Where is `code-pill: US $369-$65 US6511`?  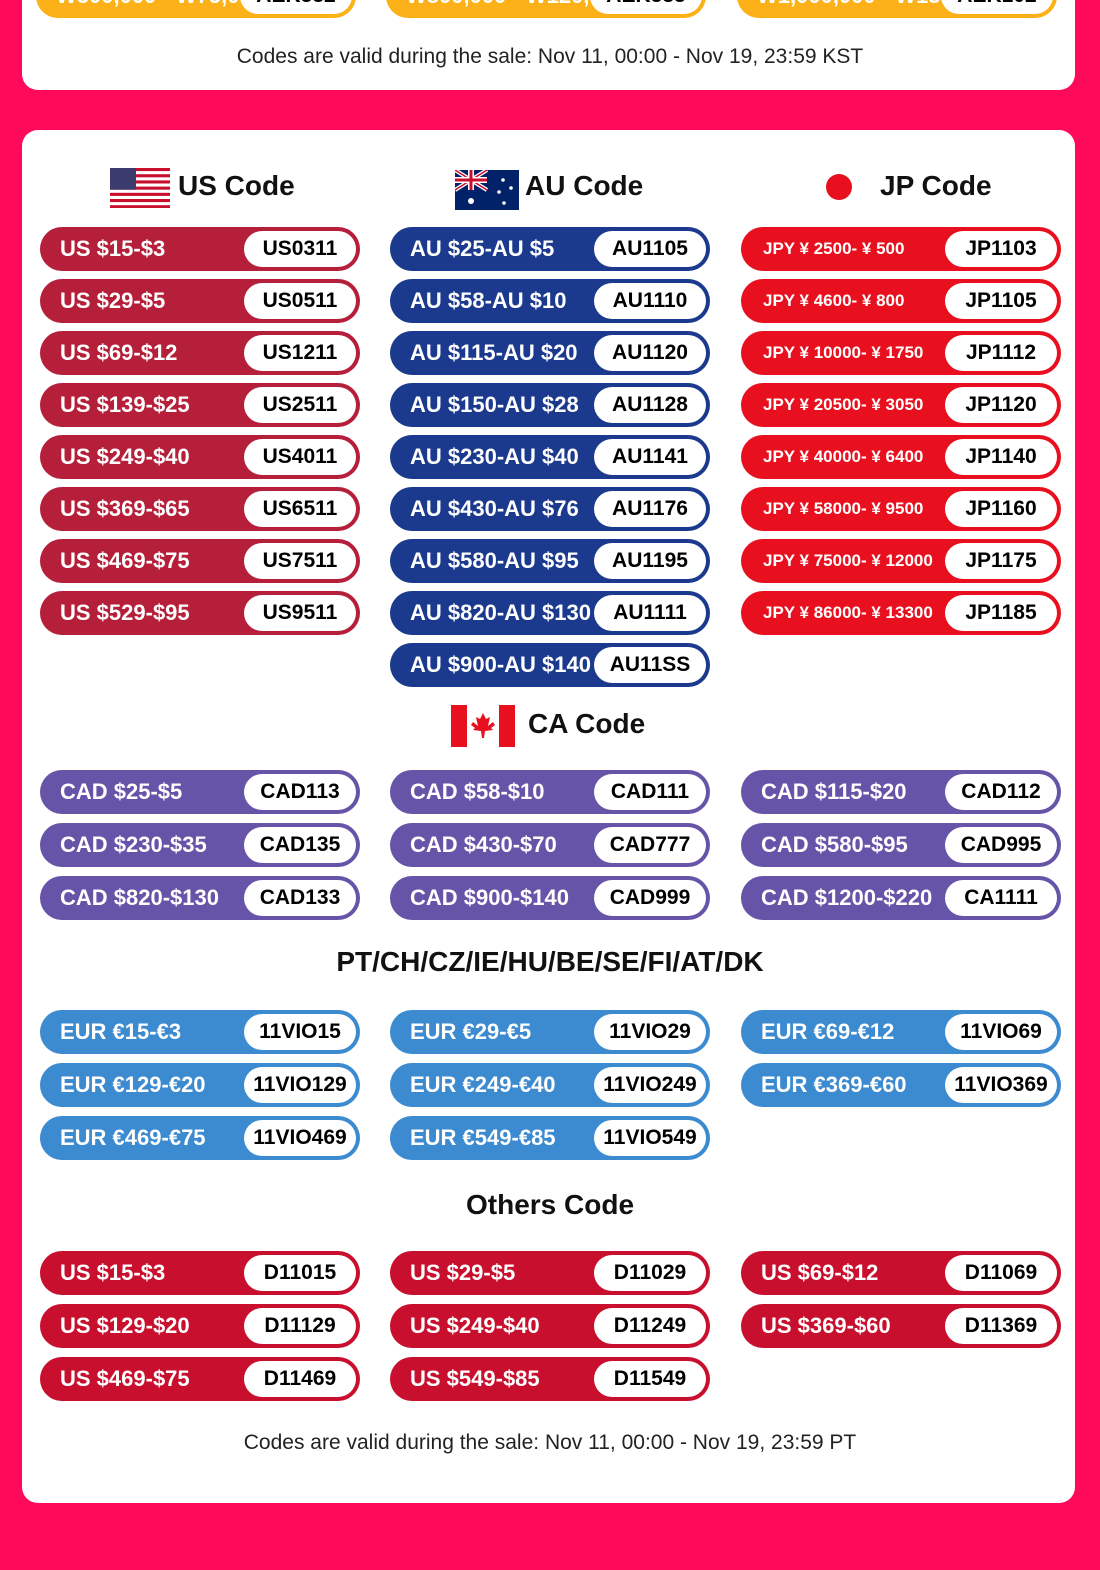
code-pill: US $369-$65 US6511 is located at coordinates (200, 509).